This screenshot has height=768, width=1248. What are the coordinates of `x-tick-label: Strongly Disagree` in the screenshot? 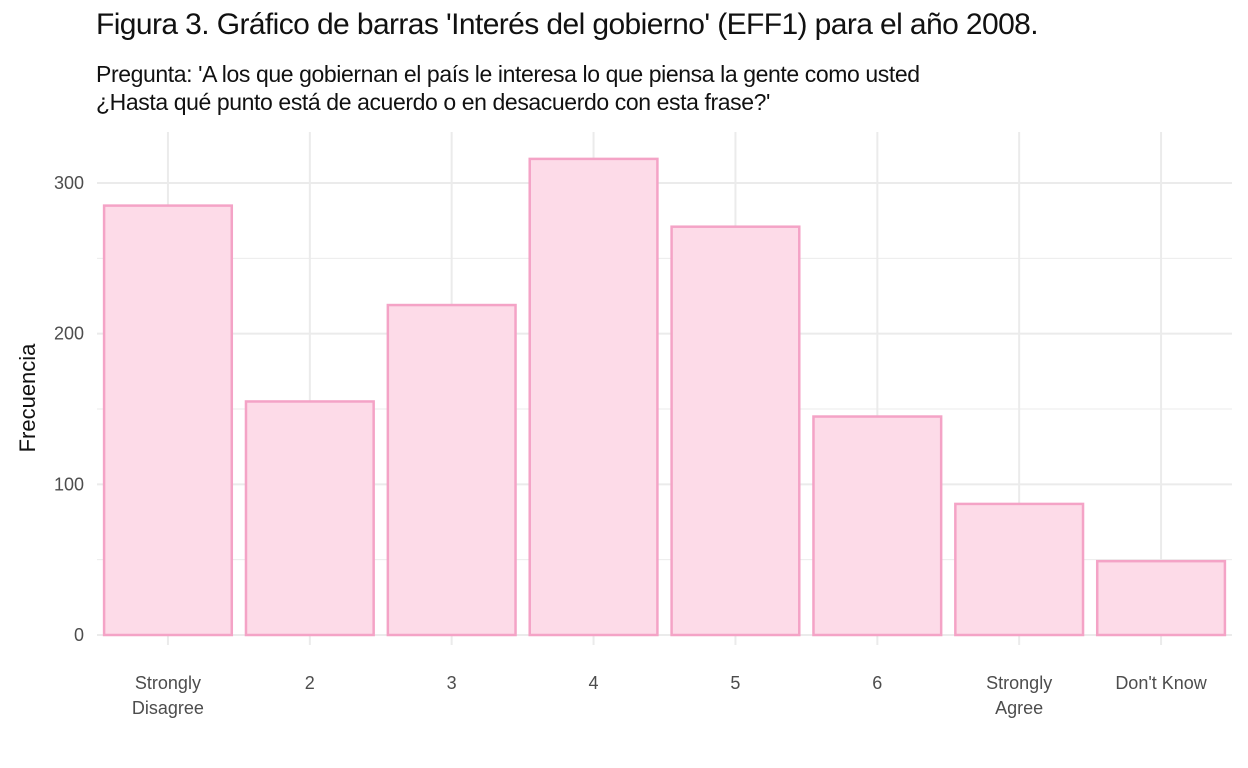 It's located at (168, 695).